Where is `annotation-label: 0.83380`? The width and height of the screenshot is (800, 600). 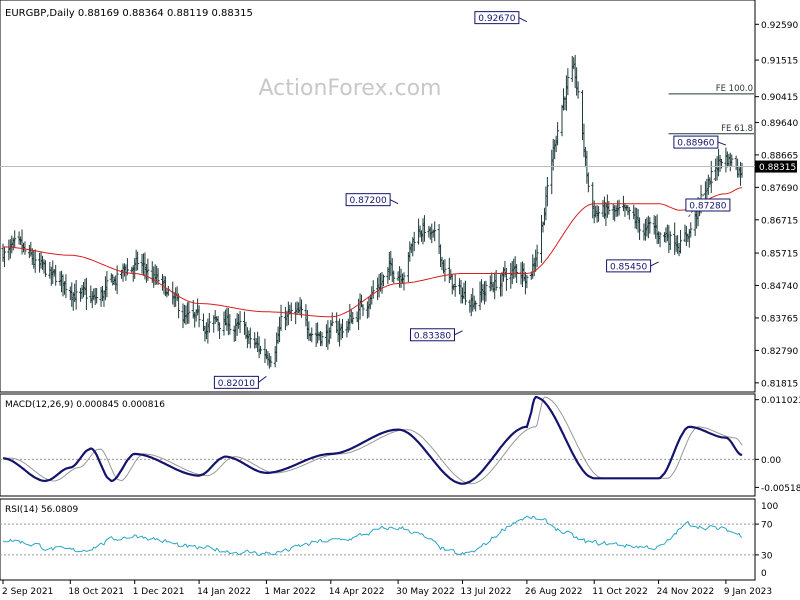 annotation-label: 0.83380 is located at coordinates (432, 336).